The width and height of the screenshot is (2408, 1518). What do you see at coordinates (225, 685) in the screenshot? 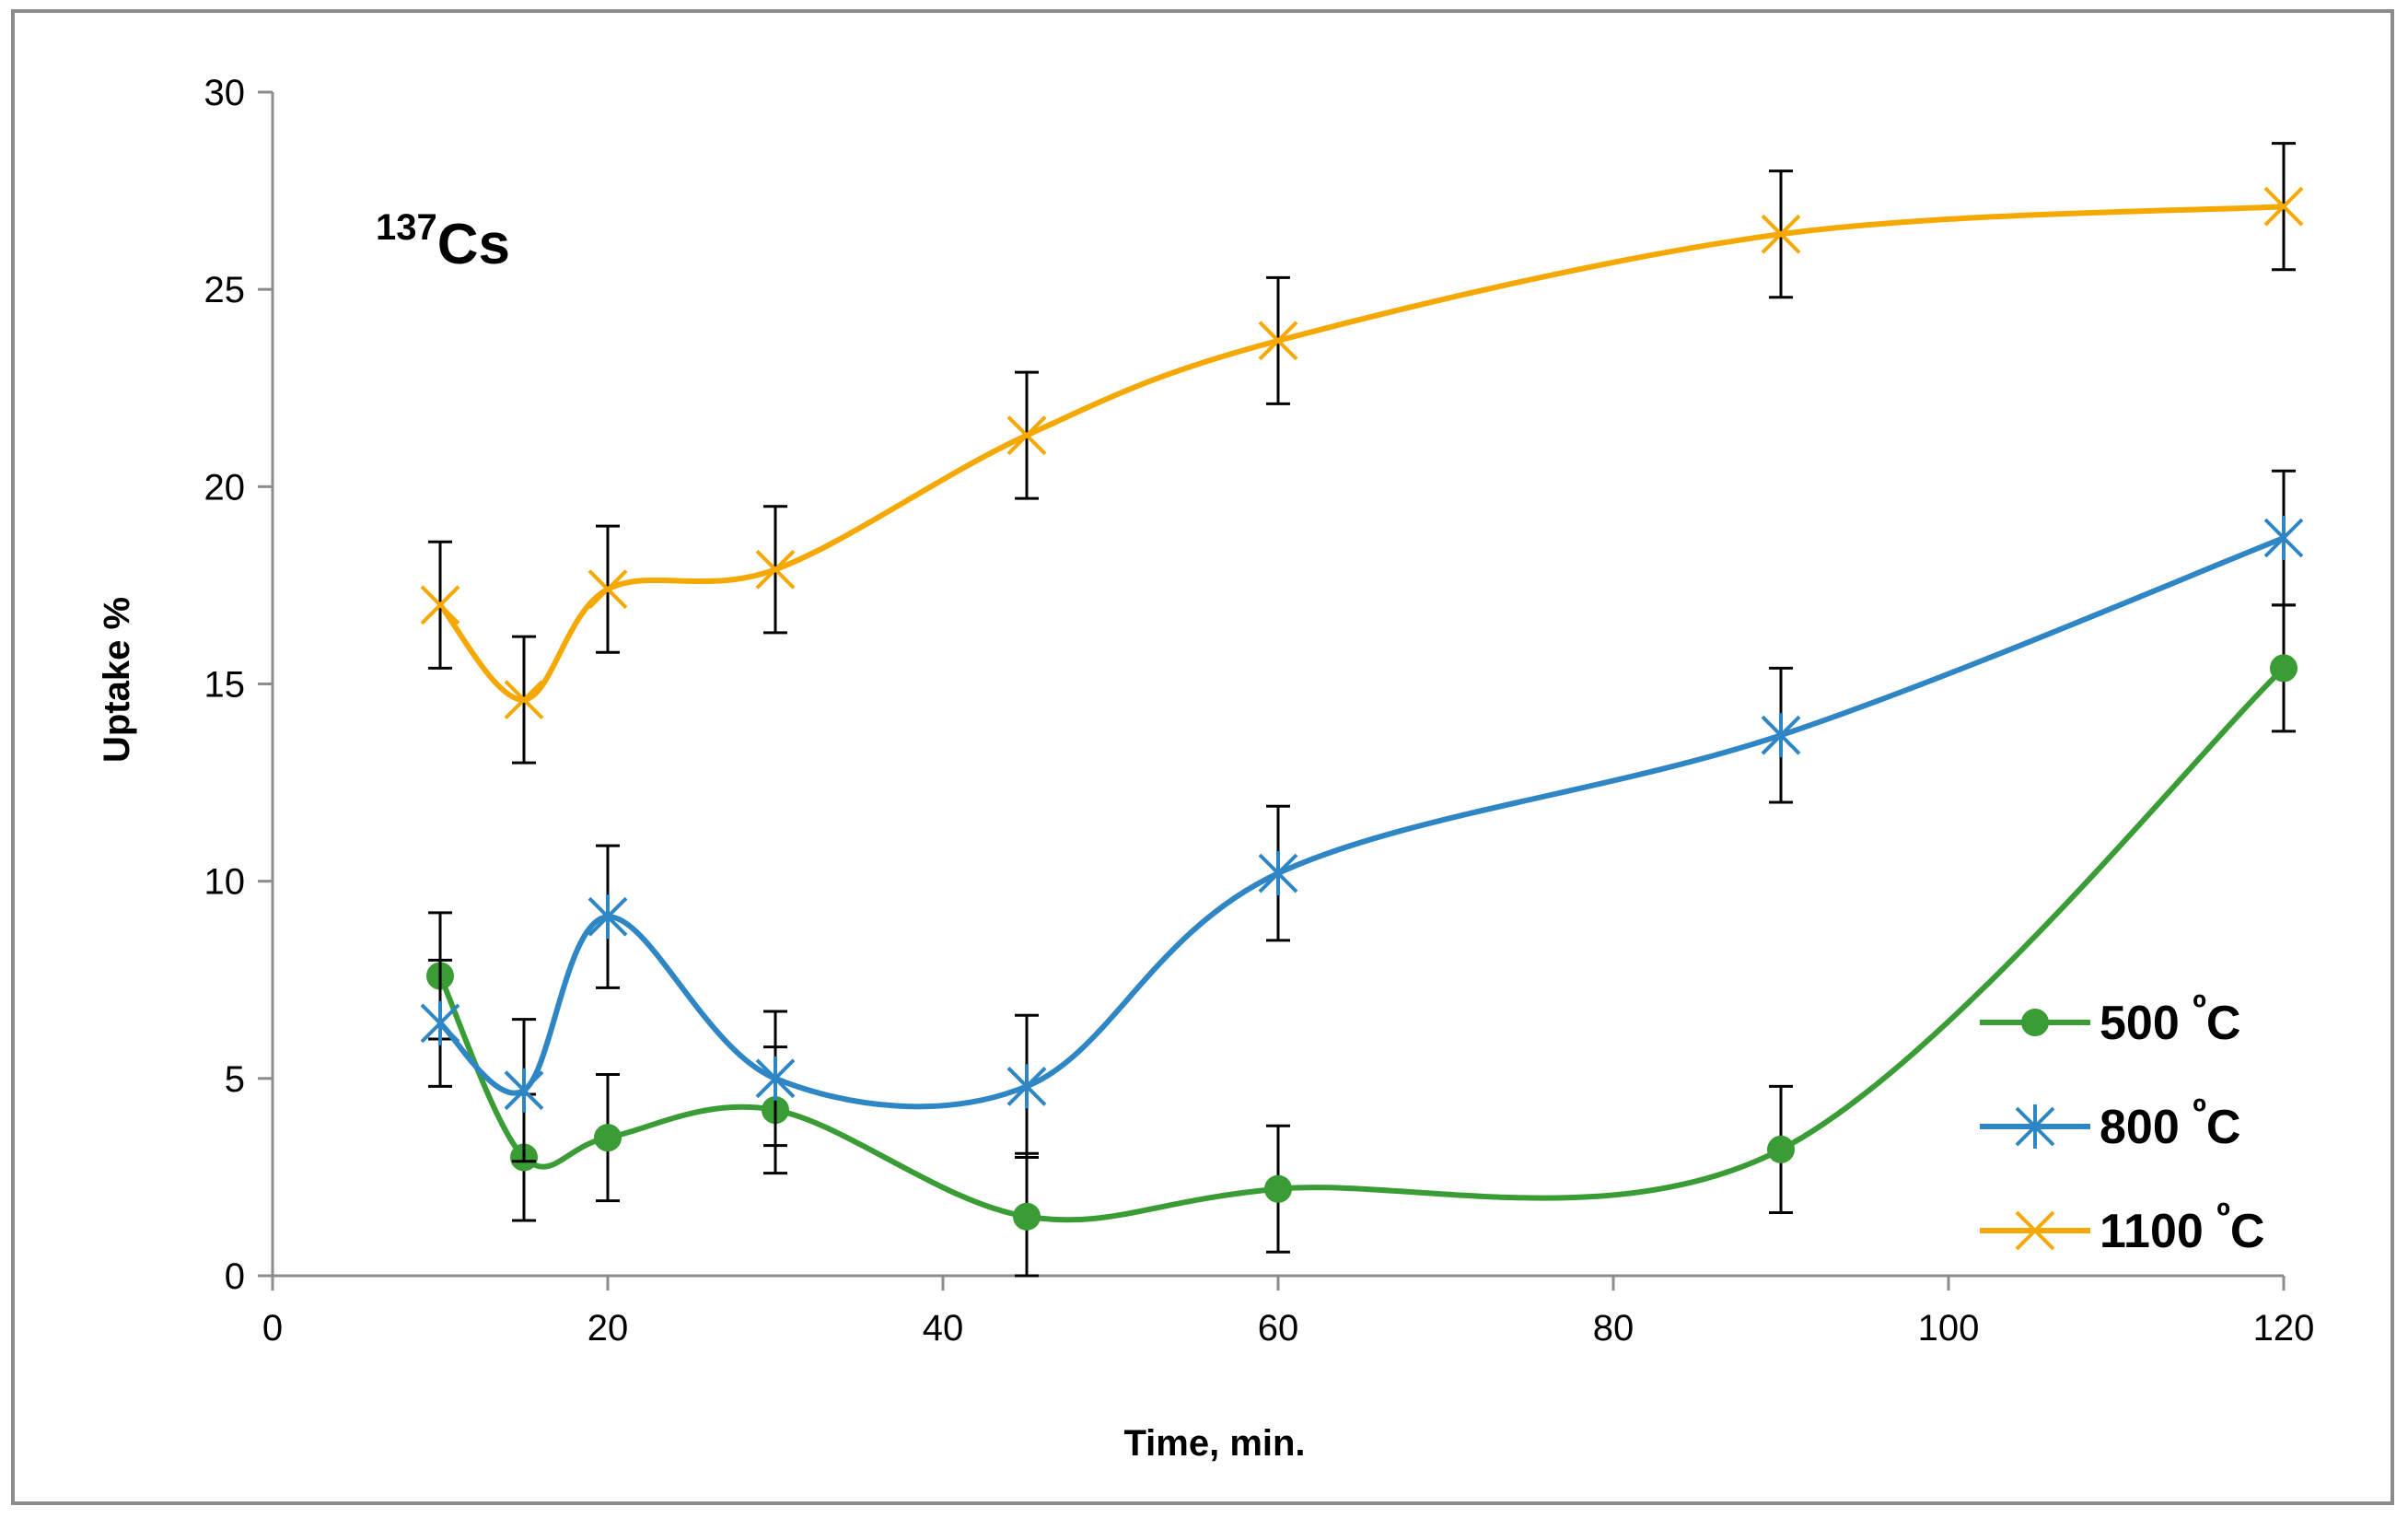
I see `y-tick-label: 15` at bounding box center [225, 685].